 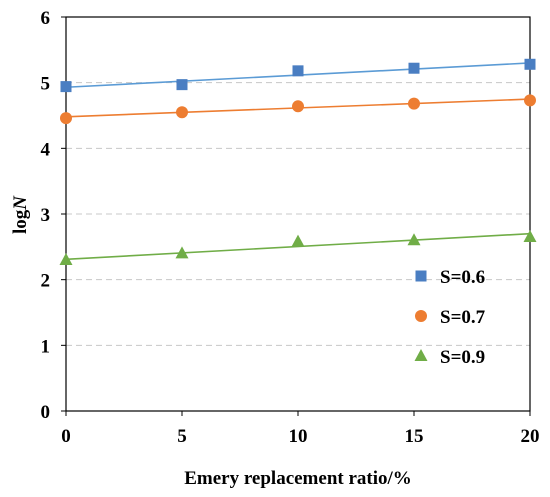 What do you see at coordinates (182, 85) in the screenshot?
I see `data-point-S=0.6-5` at bounding box center [182, 85].